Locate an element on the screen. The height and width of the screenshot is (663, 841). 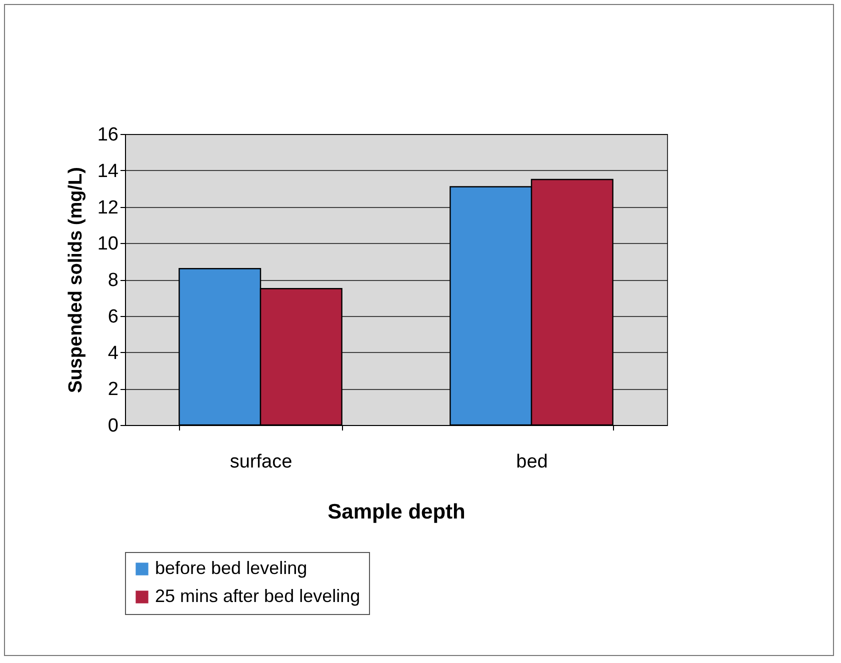
x-axis-title: Sample depth is located at coordinates (397, 512).